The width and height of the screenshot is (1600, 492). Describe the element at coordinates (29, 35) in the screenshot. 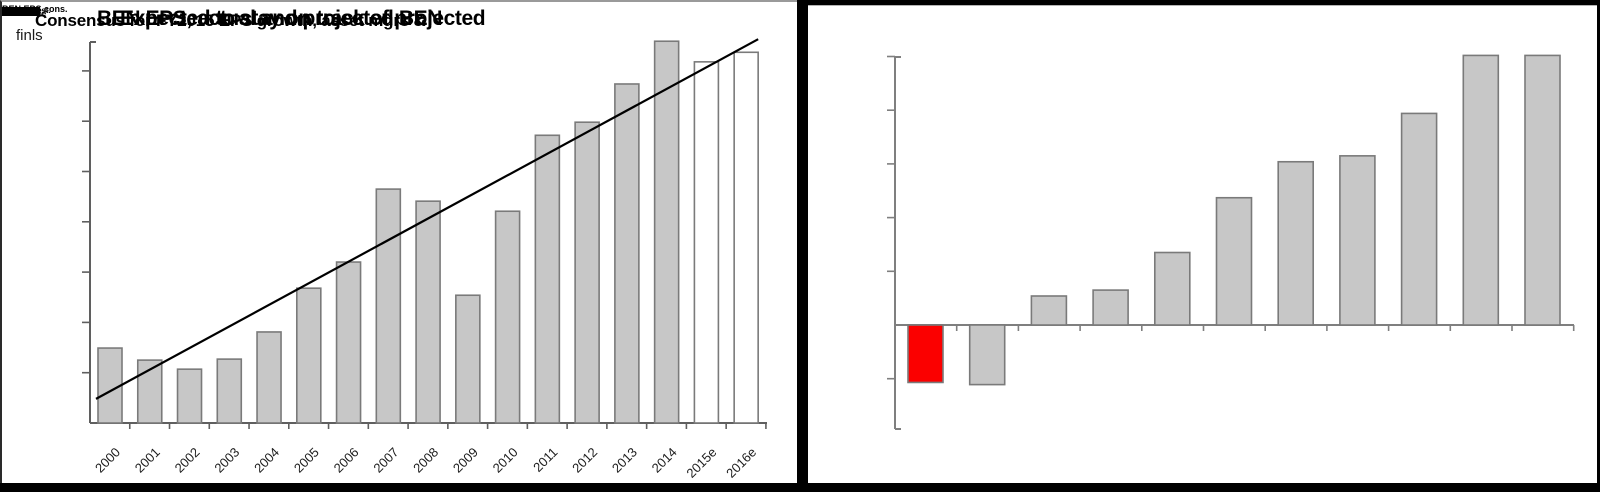

I see `left-chart-subtitle-wrap: finls` at that location.